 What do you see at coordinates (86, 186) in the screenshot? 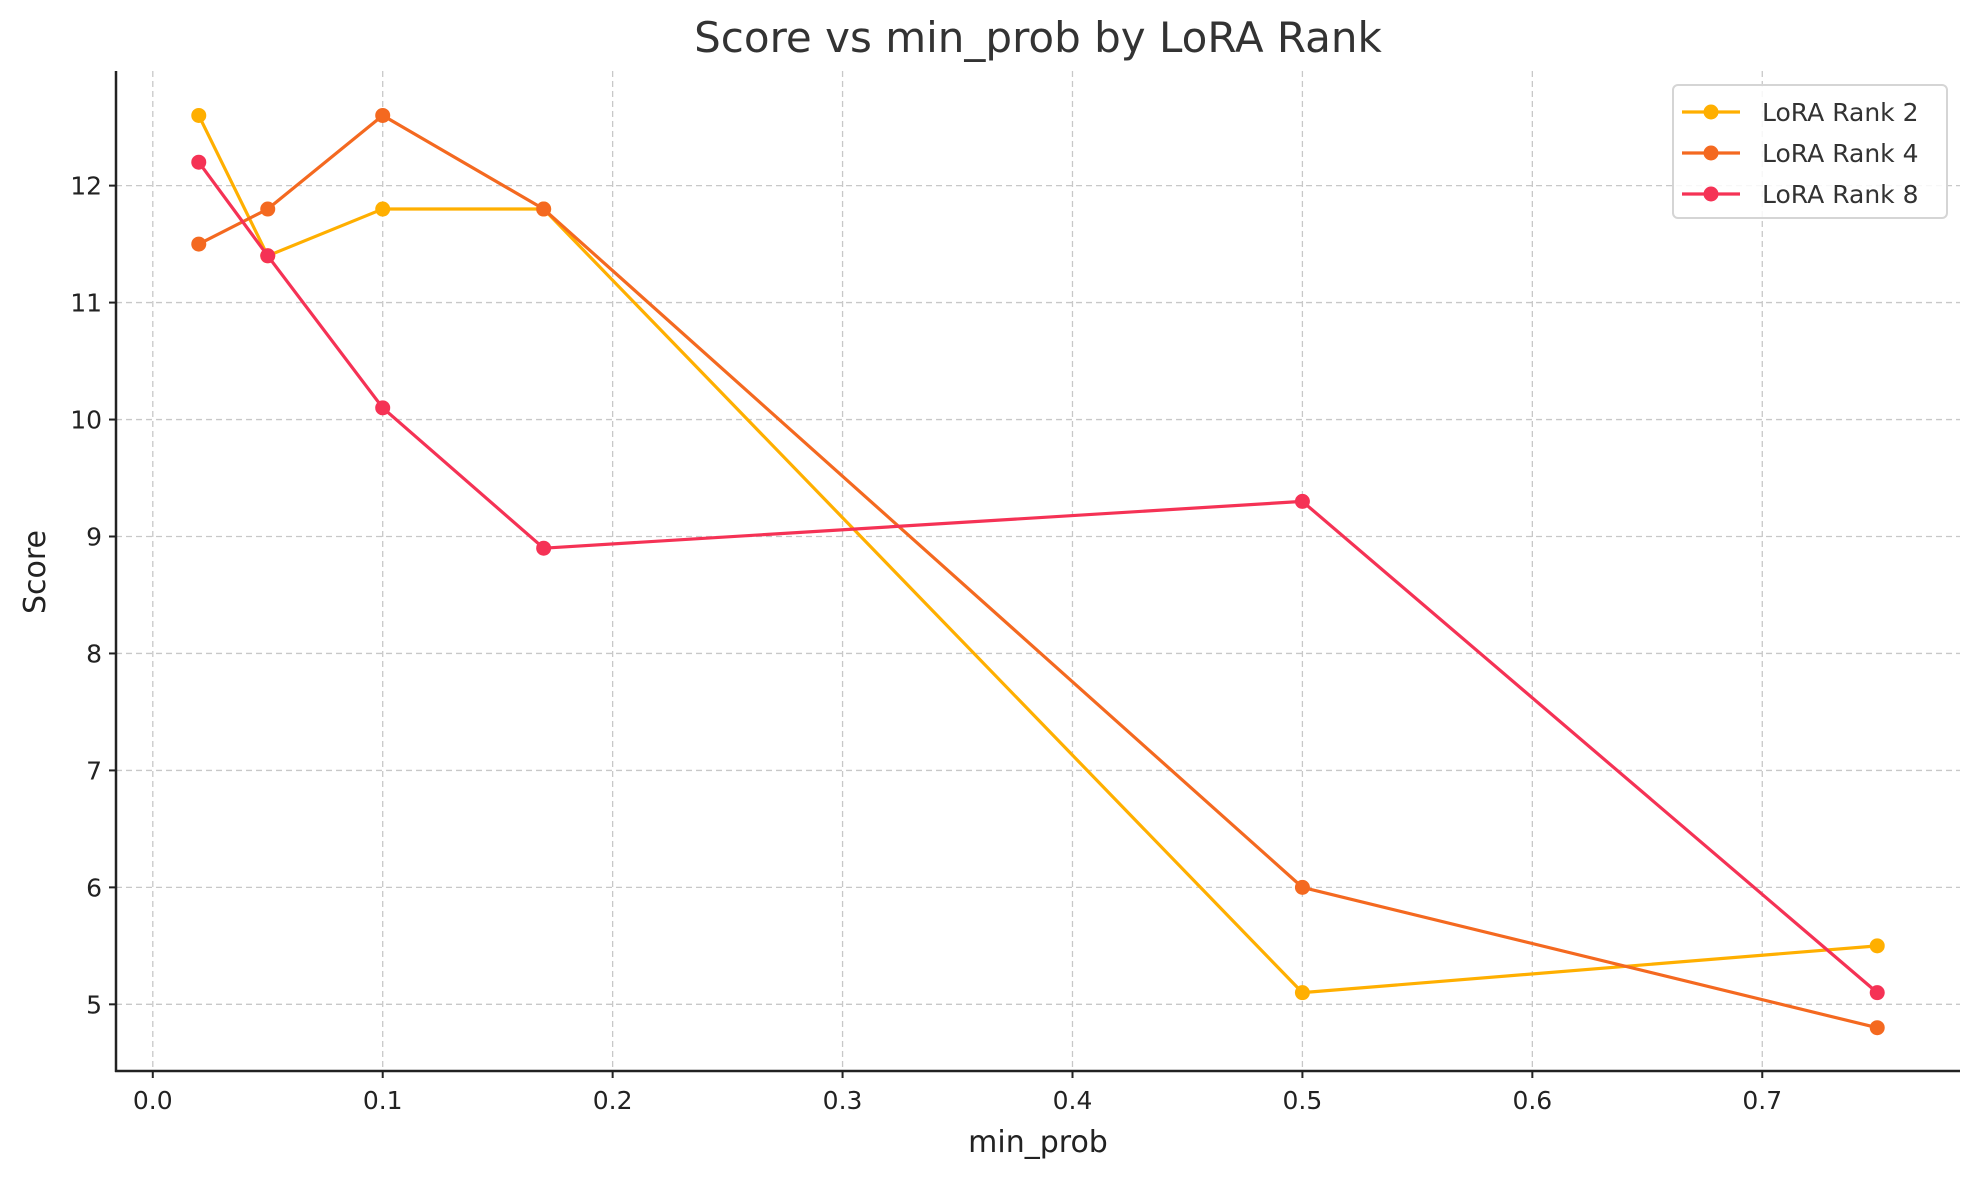
I see `y-tick-label: 12` at bounding box center [86, 186].